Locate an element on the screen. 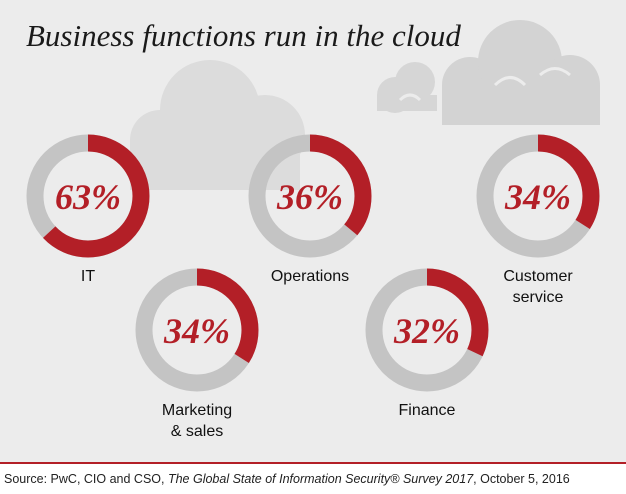 The width and height of the screenshot is (626, 494). category-label-line: service is located at coordinates (538, 297).